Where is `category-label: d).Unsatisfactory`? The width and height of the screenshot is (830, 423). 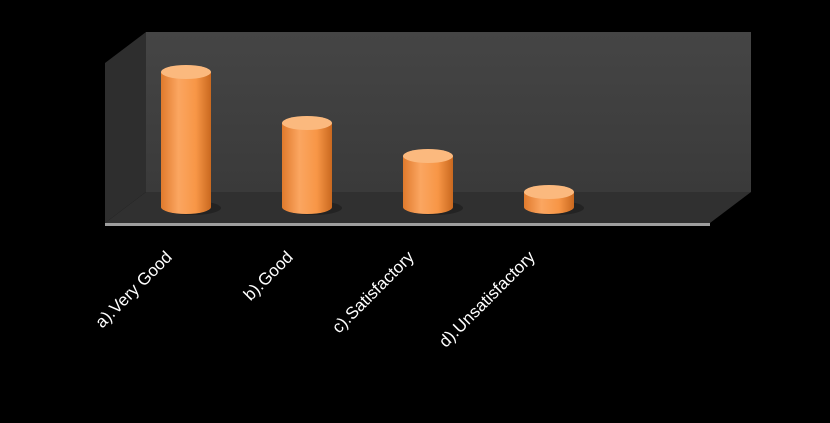 category-label: d).Unsatisfactory is located at coordinates (487, 299).